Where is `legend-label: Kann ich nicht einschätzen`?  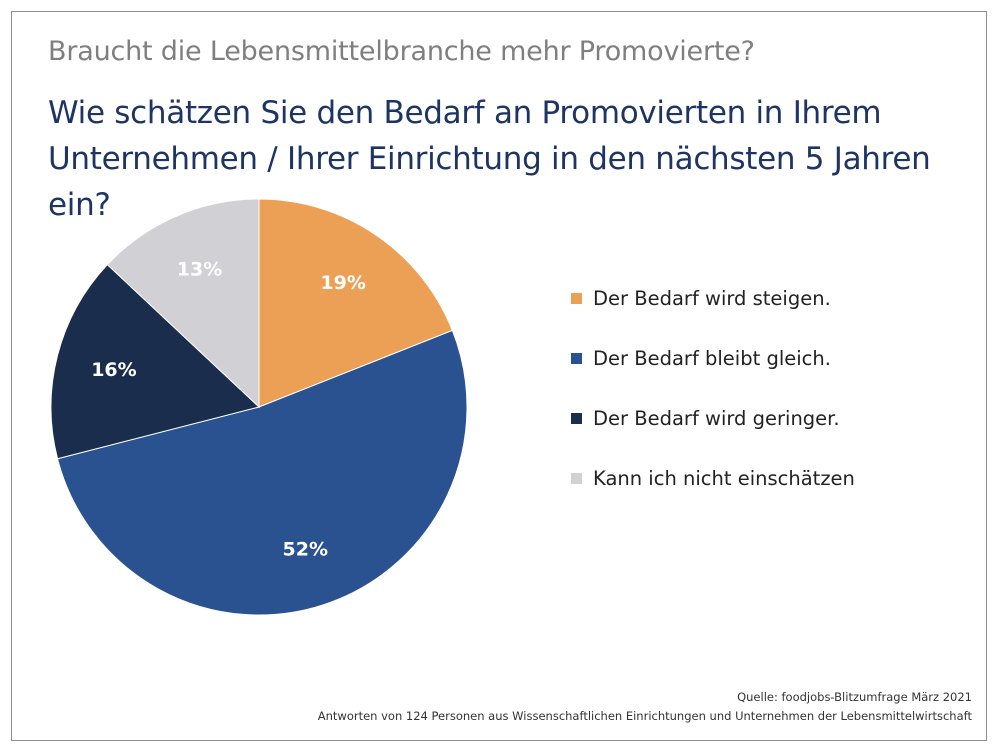 legend-label: Kann ich nicht einschätzen is located at coordinates (724, 478).